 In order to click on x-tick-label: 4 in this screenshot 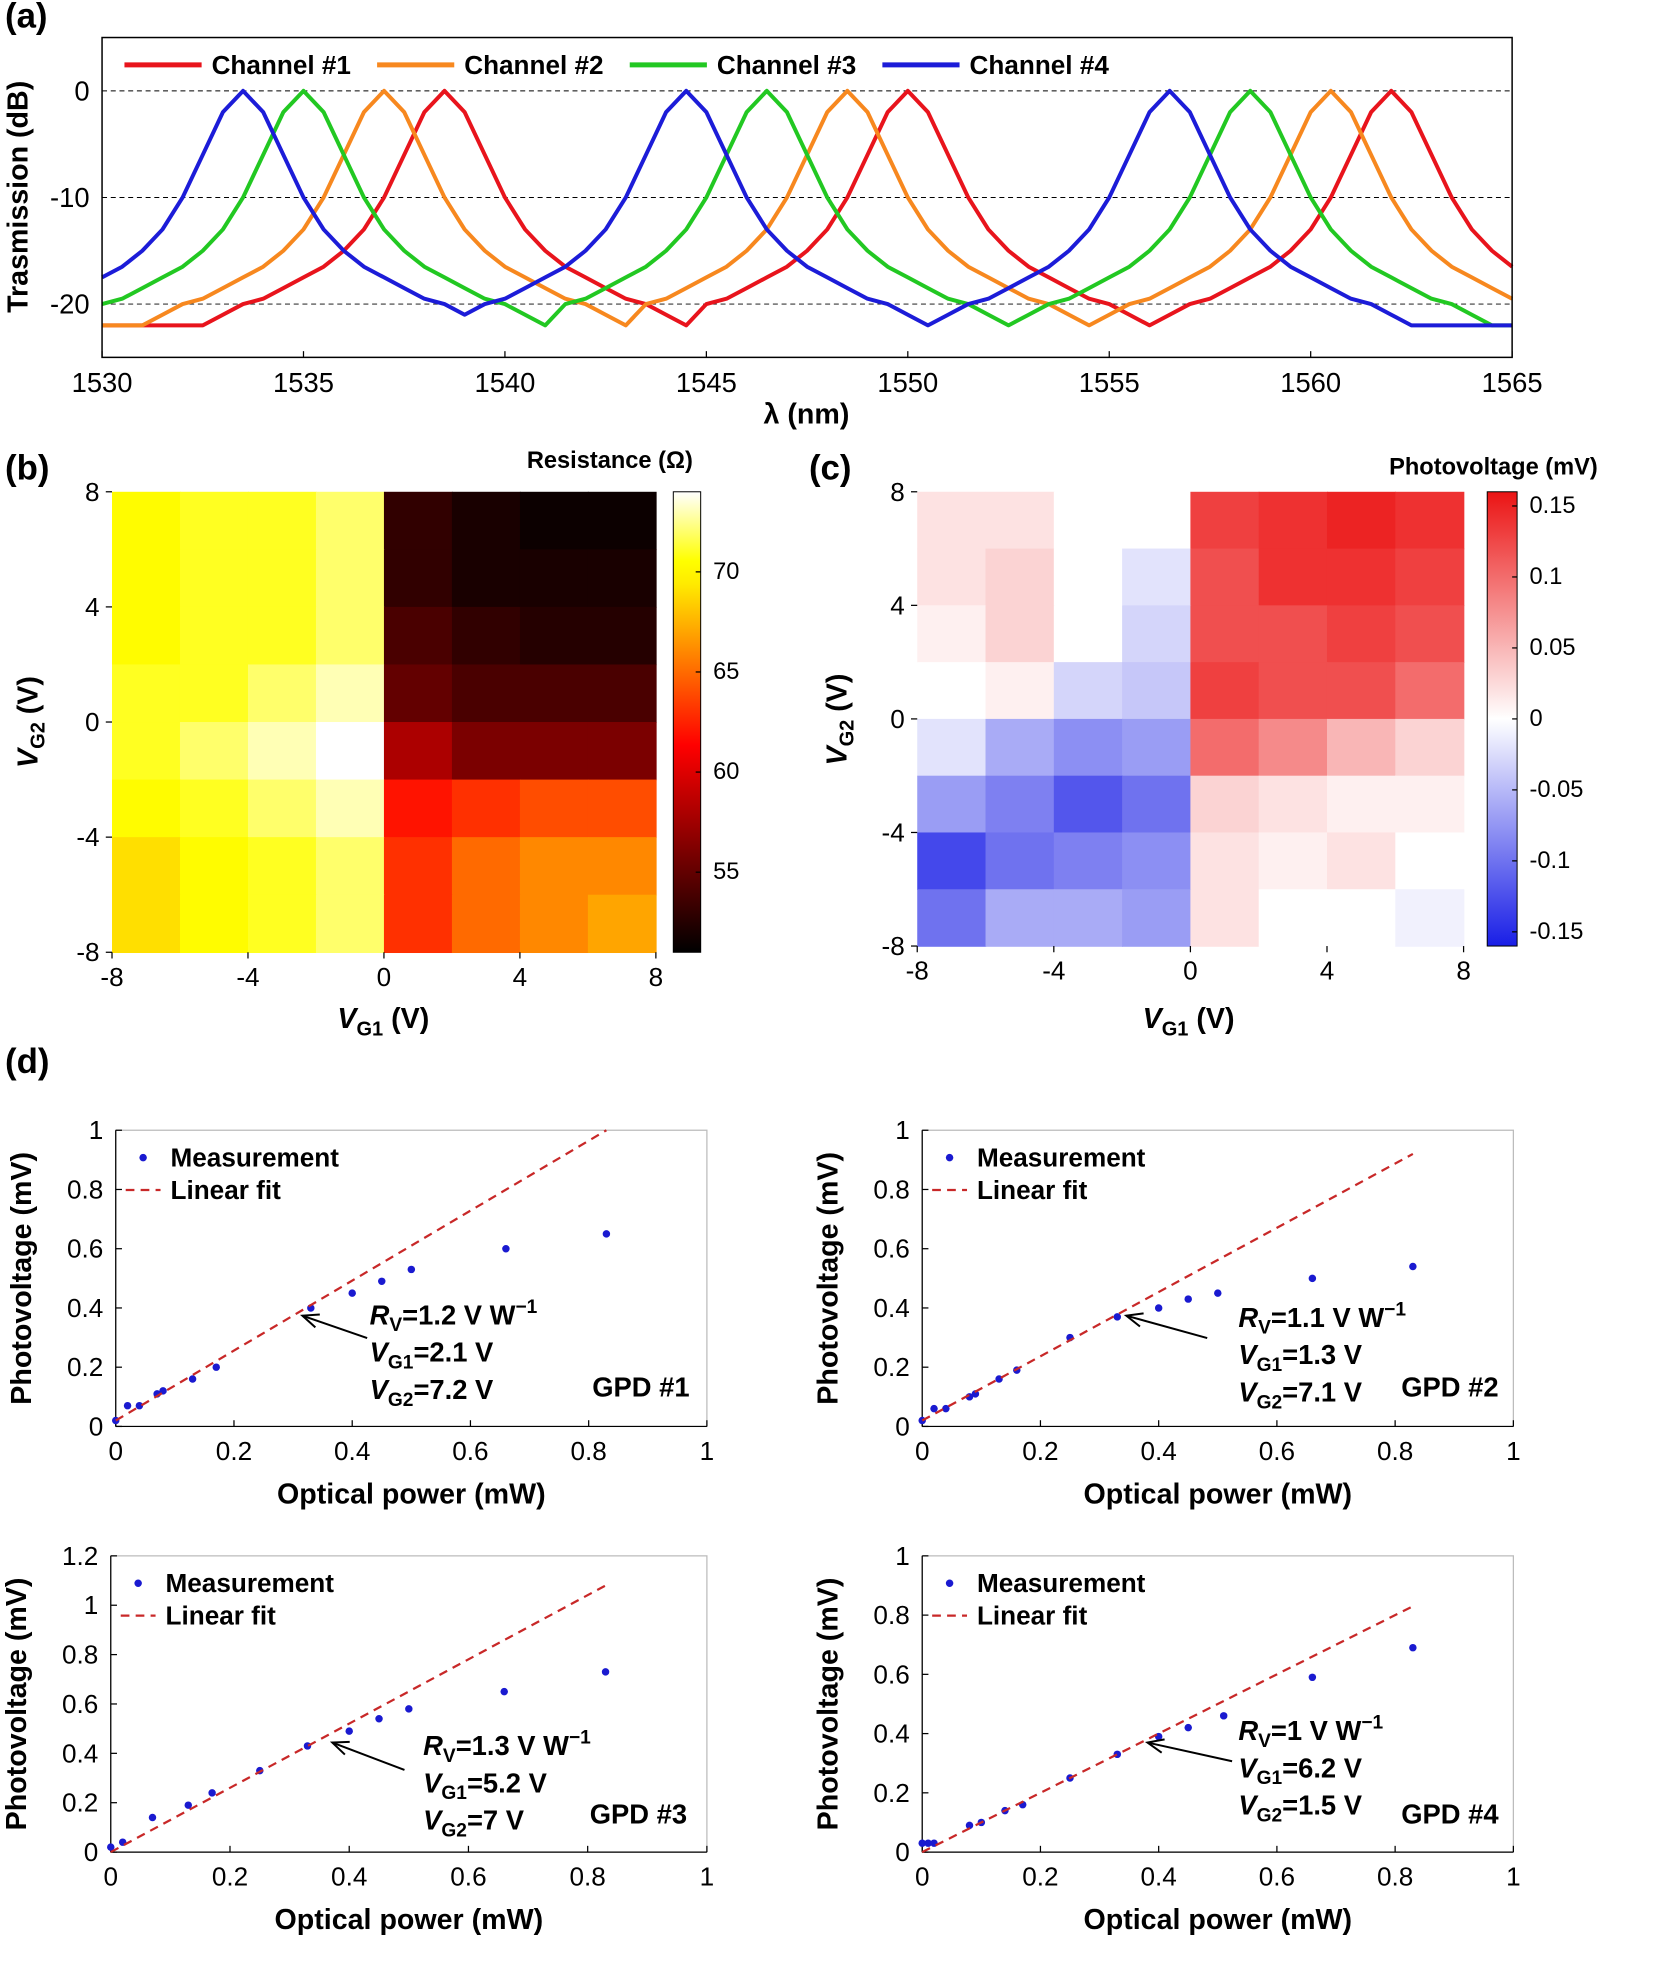, I will do `click(520, 977)`.